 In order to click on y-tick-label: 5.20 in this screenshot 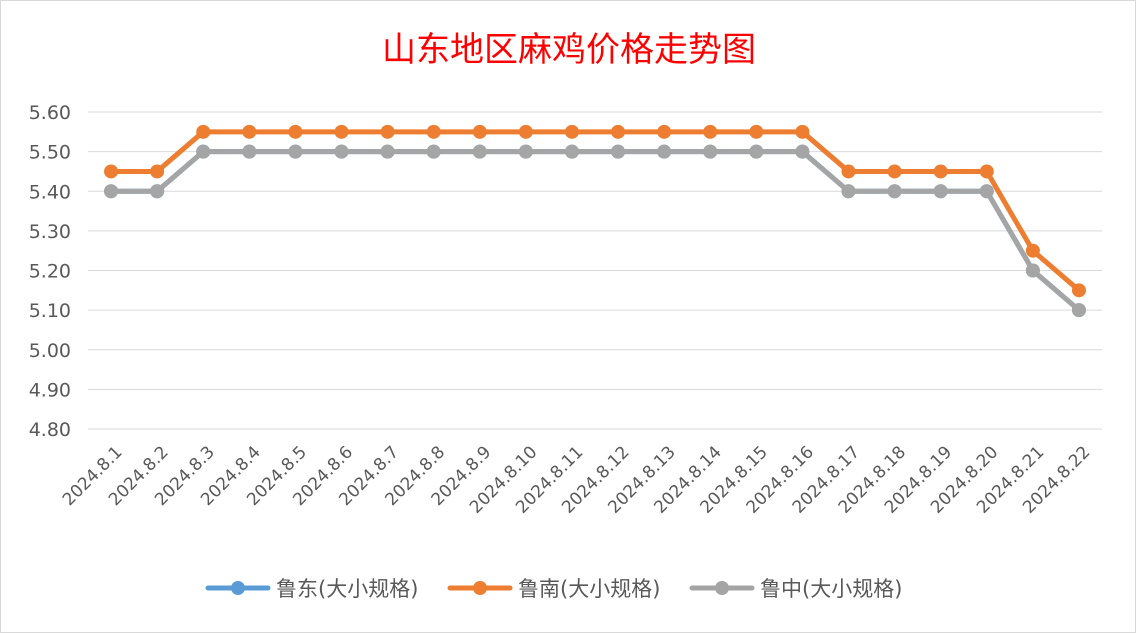, I will do `click(50, 272)`.